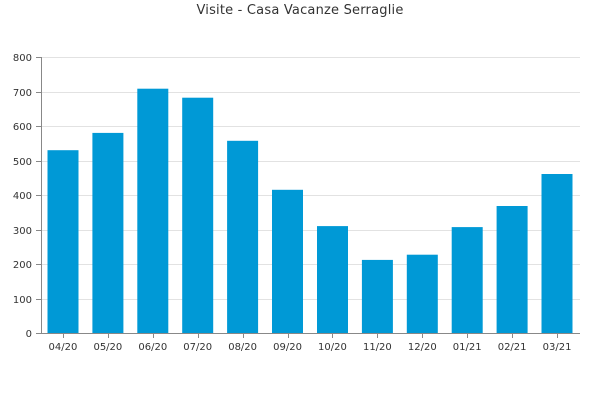  What do you see at coordinates (29, 334) in the screenshot?
I see `y-tick-label: 0` at bounding box center [29, 334].